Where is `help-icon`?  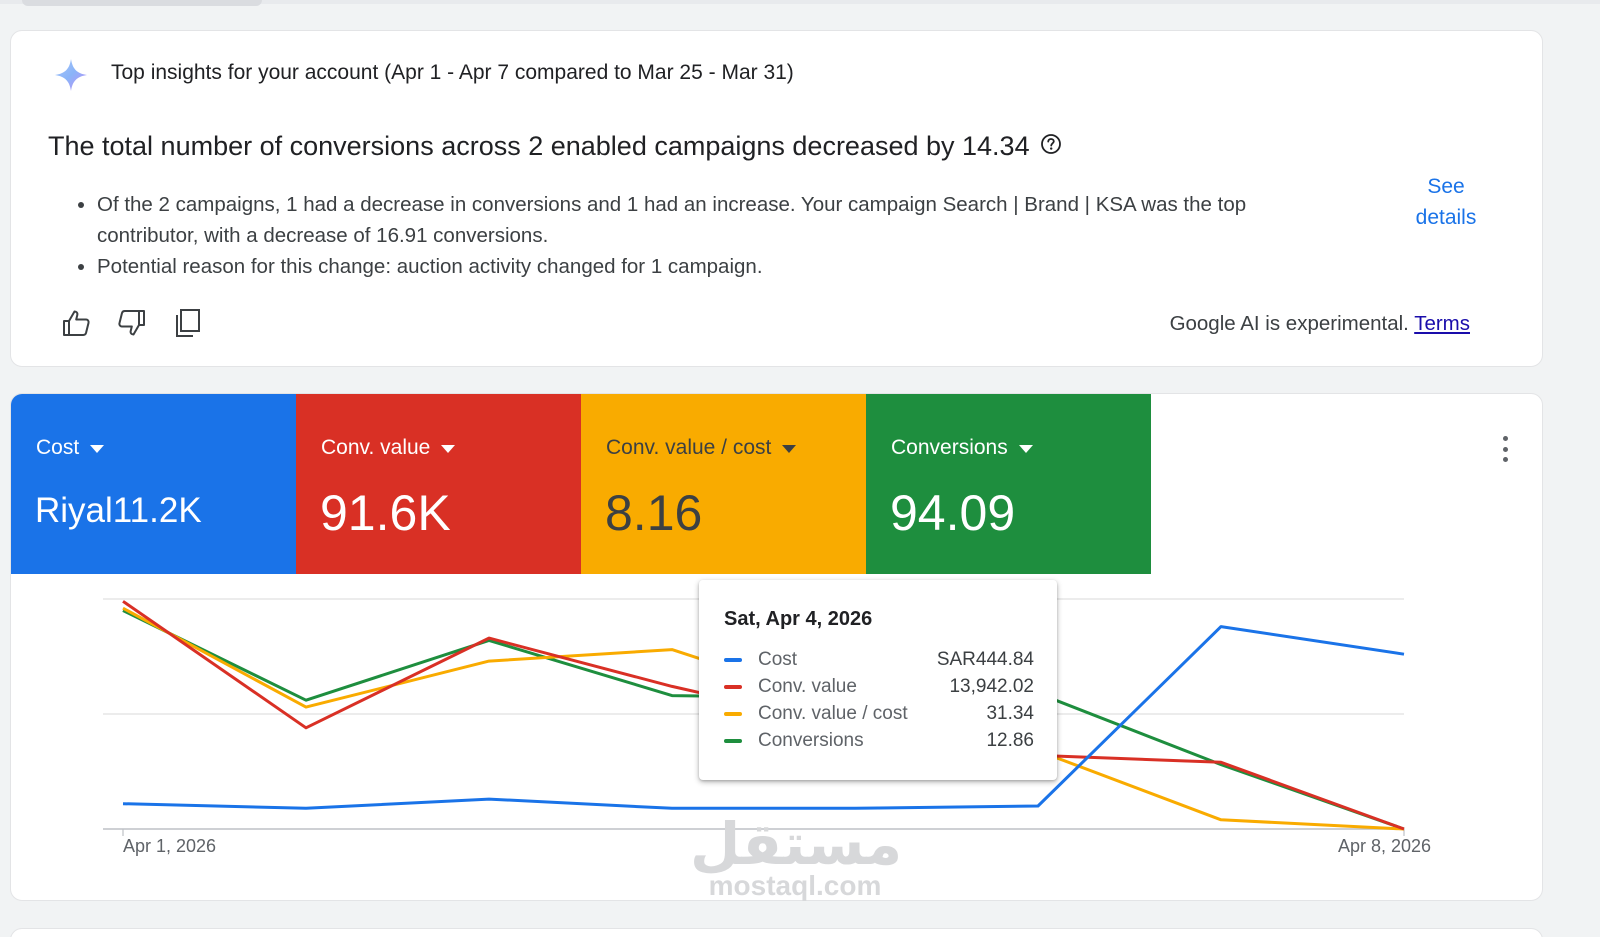
help-icon is located at coordinates (1051, 144).